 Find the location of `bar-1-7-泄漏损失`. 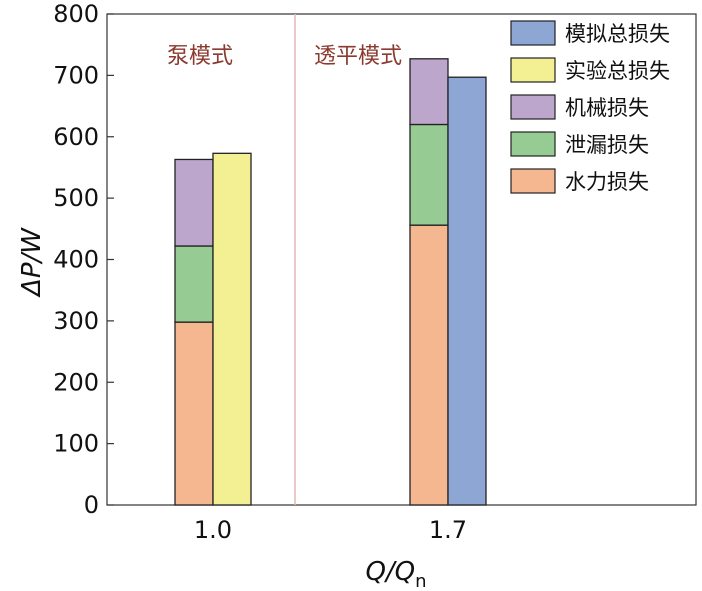

bar-1-7-泄漏损失 is located at coordinates (429, 174).